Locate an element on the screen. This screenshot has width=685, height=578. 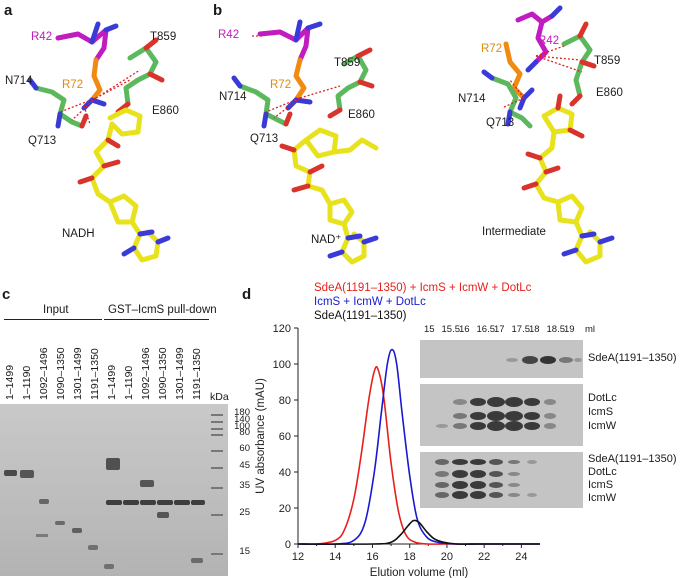
d-strip1-bands is located at coordinates (544, 360).